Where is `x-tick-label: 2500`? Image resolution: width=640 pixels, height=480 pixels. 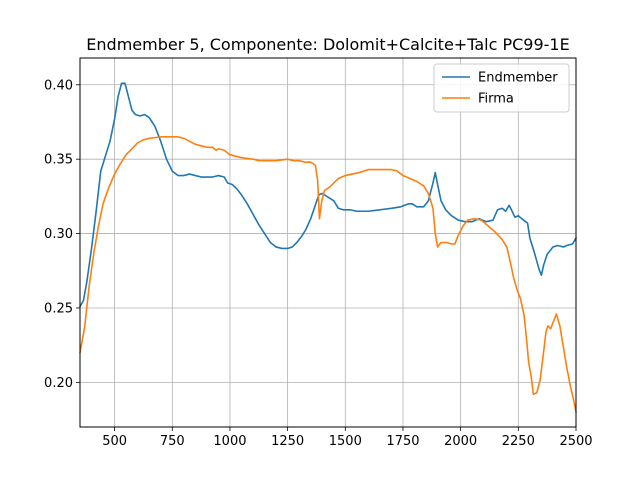
x-tick-label: 2500 is located at coordinates (575, 441).